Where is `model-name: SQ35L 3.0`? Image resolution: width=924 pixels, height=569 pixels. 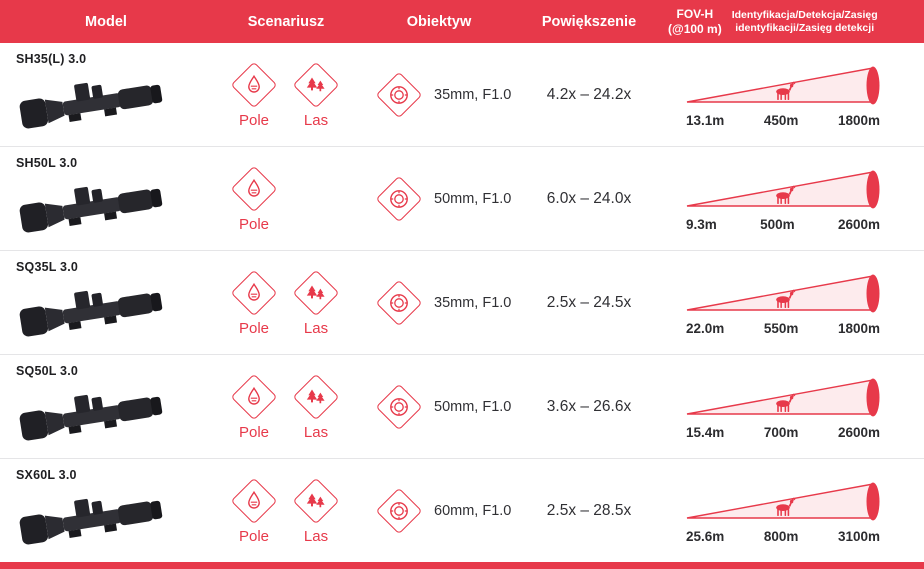 model-name: SQ35L 3.0 is located at coordinates (47, 267).